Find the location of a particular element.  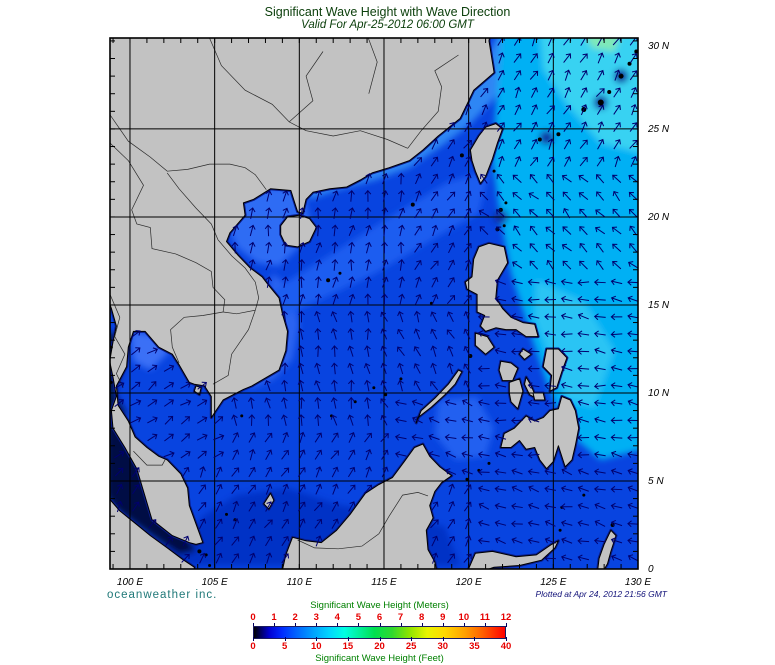

lat-label: 0 is located at coordinates (651, 569).